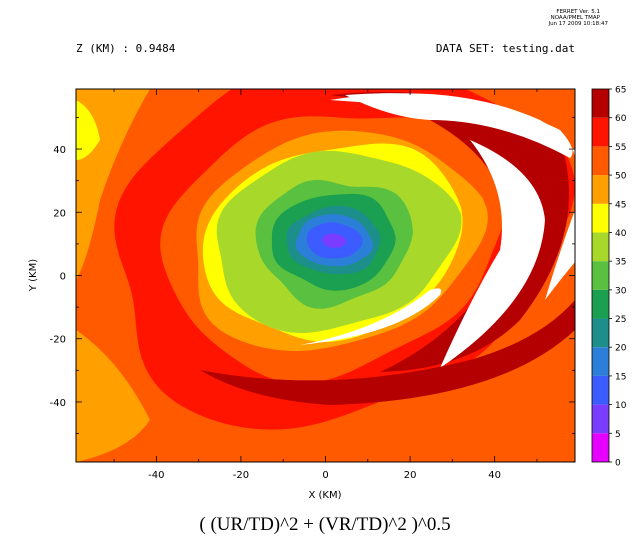 The width and height of the screenshot is (639, 551). What do you see at coordinates (387, 352) in the screenshot?
I see `lower-rainband` at bounding box center [387, 352].